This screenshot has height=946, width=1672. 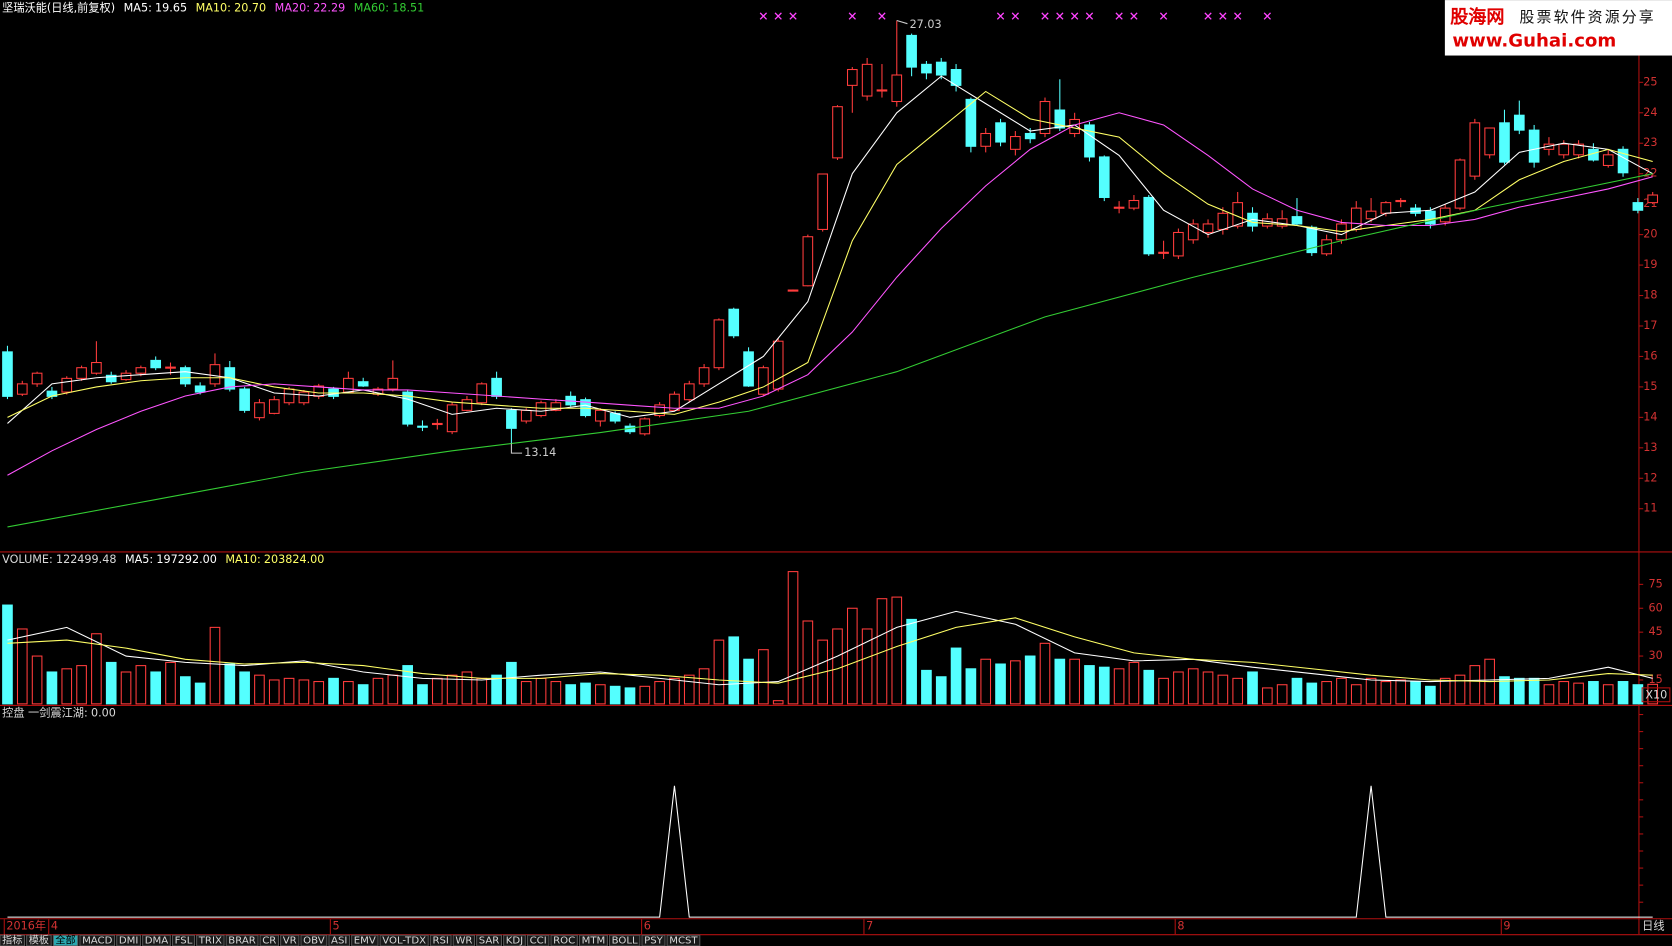 I want to click on toolbar-tab-label: SAR, so click(x=489, y=941).